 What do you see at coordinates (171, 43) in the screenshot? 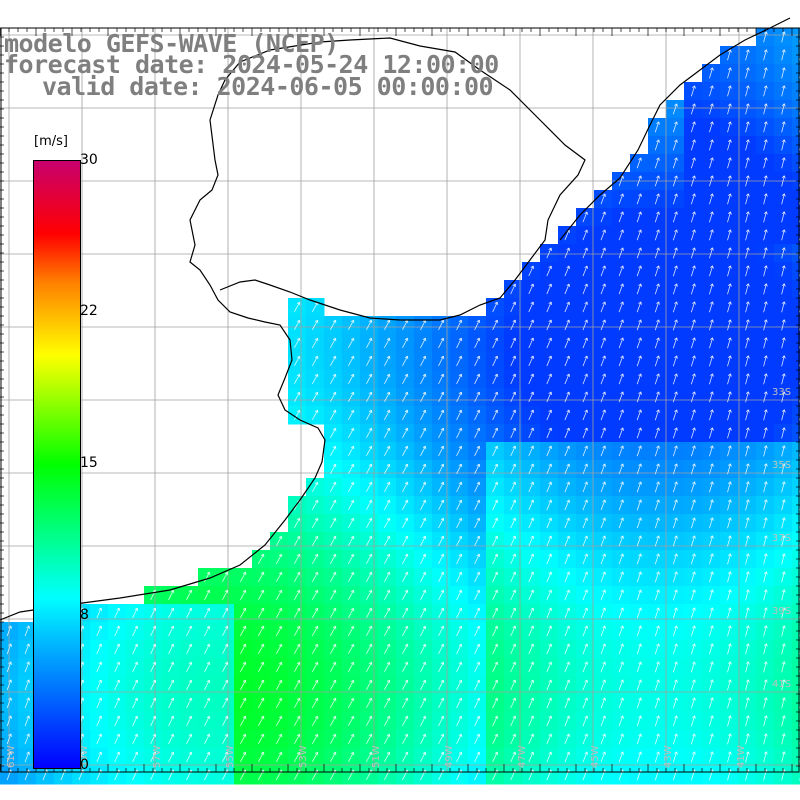
I see `title-model: modelo GEFS-WAVE (NCEP)` at bounding box center [171, 43].